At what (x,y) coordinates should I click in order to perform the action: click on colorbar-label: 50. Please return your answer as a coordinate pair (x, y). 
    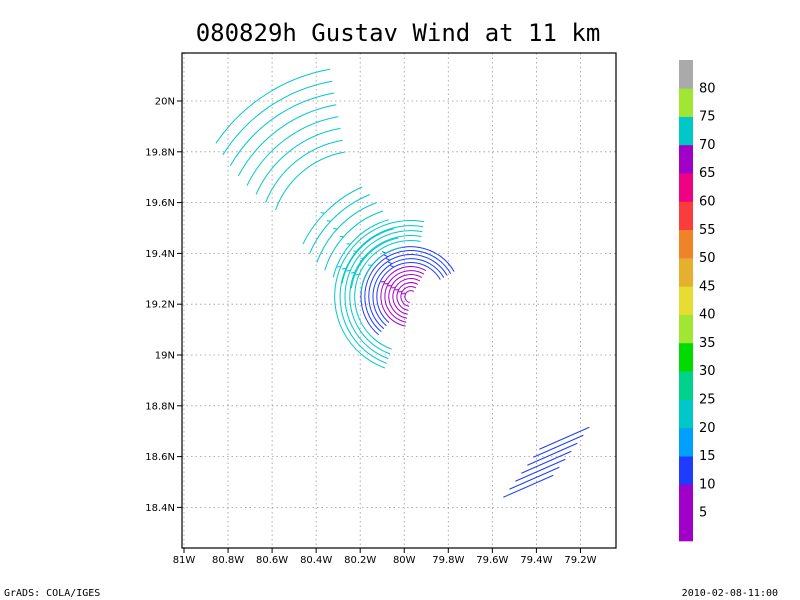
    Looking at the image, I should click on (707, 258).